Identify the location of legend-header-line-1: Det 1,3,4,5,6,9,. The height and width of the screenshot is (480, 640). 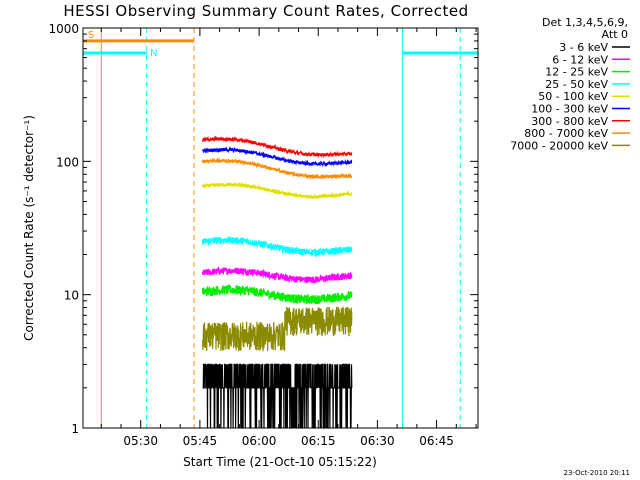
(585, 22).